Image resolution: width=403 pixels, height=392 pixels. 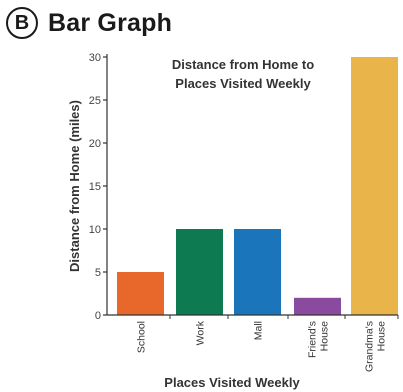 What do you see at coordinates (110, 22) in the screenshot?
I see `panel-heading: Bar Graph` at bounding box center [110, 22].